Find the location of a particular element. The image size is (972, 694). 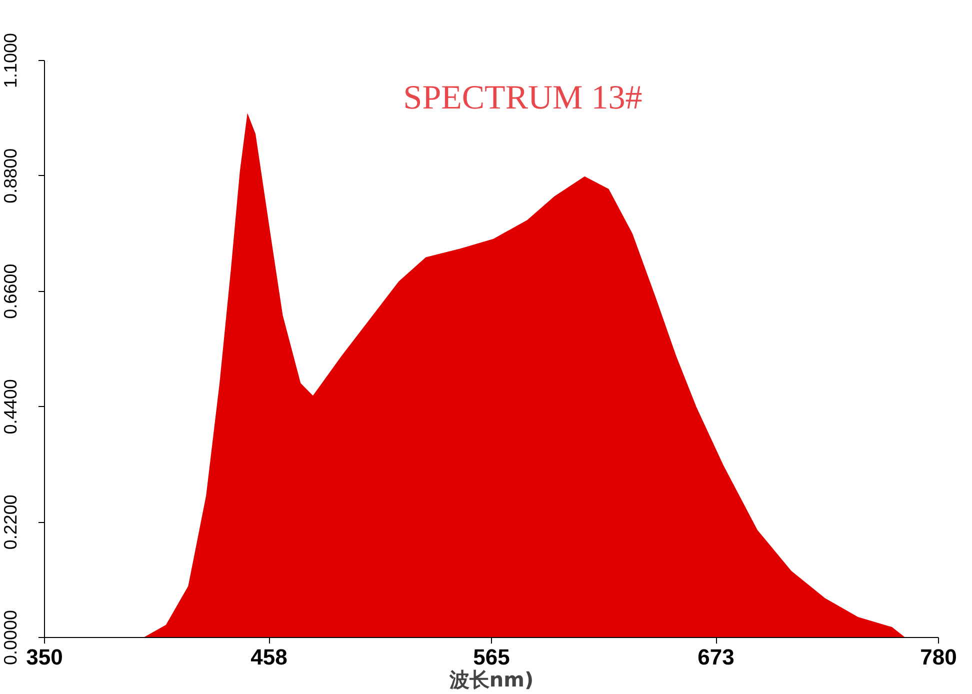

y-tick-label: 0.8800 is located at coordinates (10, 176).